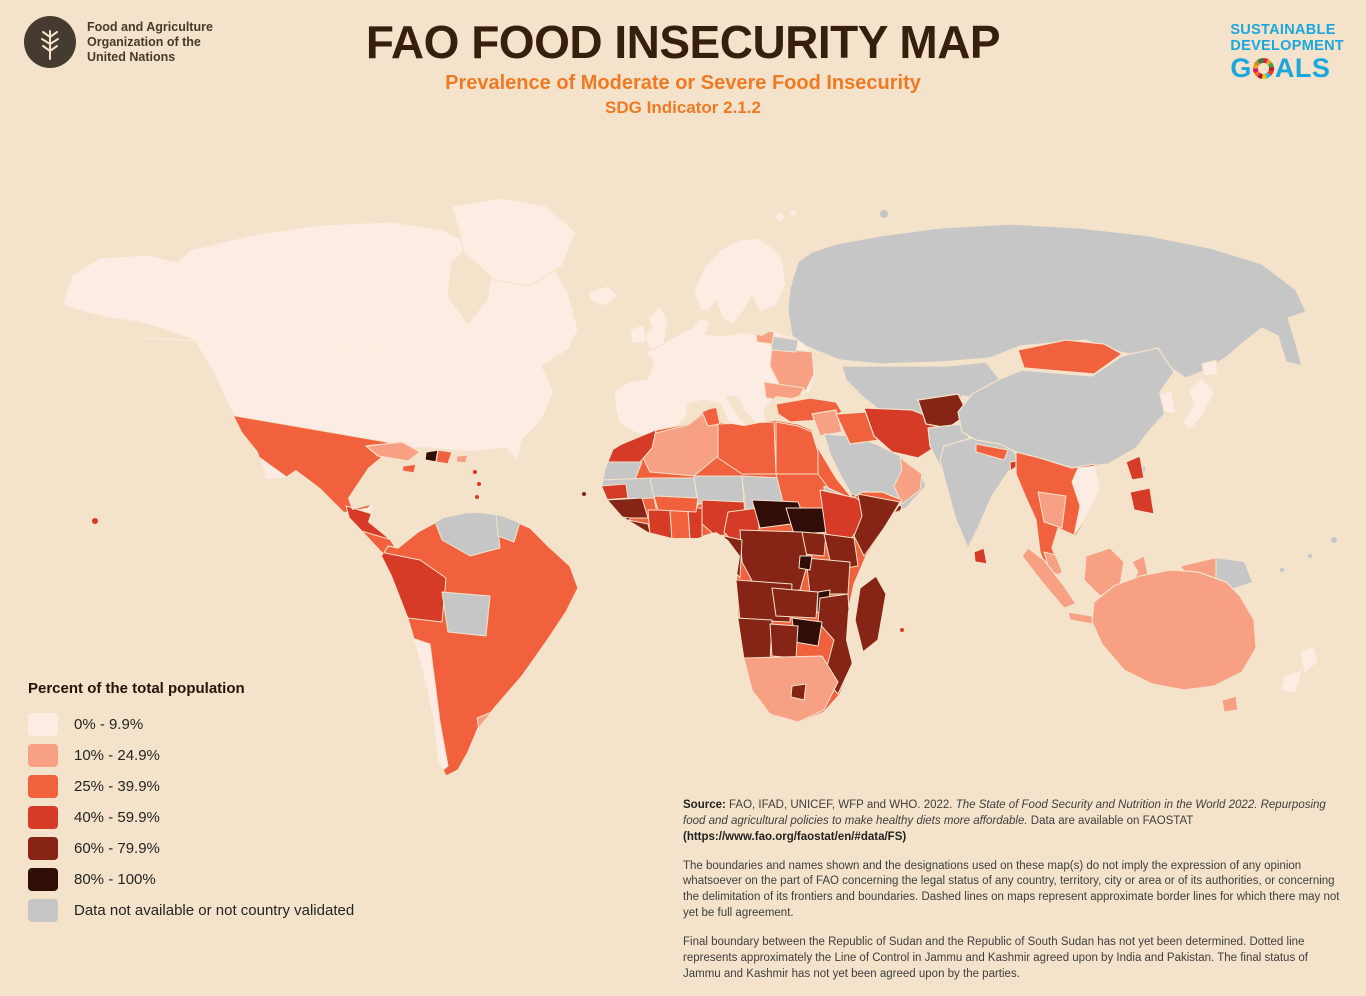 The image size is (1366, 996). Describe the element at coordinates (902, 433) in the screenshot. I see `region-iran` at that location.